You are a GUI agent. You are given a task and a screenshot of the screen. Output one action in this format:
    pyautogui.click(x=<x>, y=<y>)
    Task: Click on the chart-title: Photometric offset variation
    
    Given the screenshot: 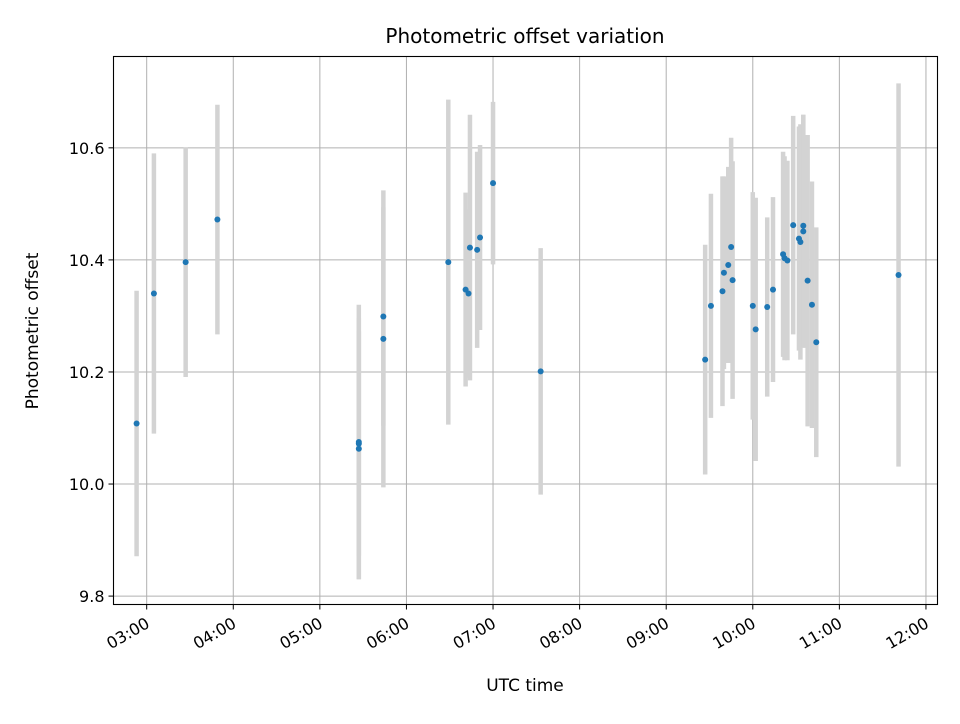 What is the action you would take?
    pyautogui.click(x=524, y=36)
    